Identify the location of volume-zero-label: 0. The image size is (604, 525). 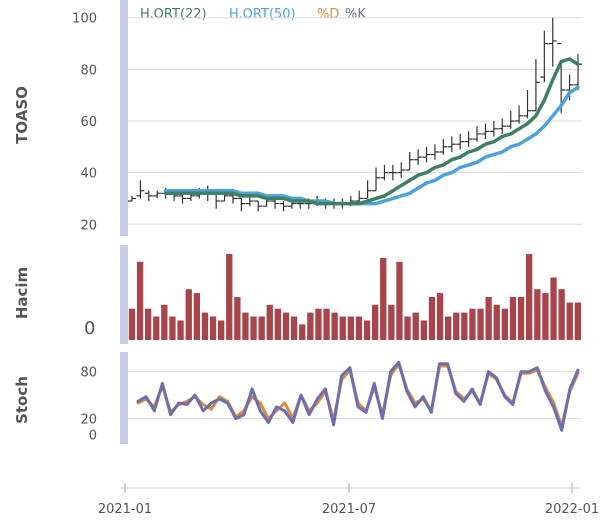
(89, 328).